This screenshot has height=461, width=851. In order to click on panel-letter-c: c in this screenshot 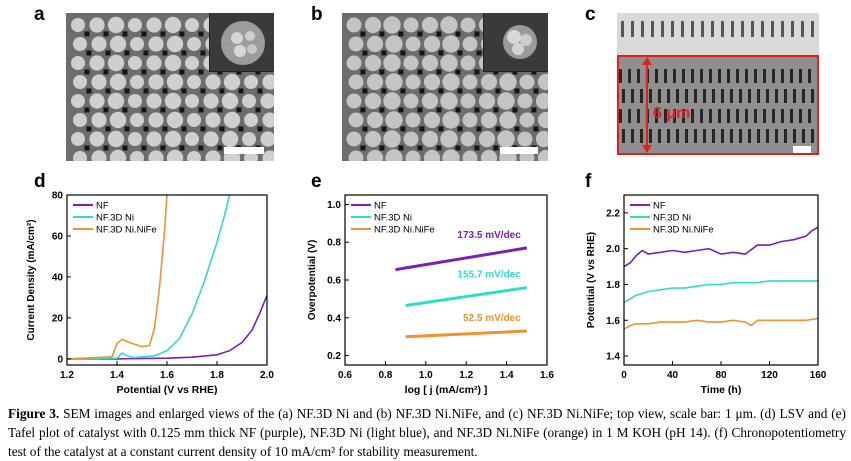, I will do `click(590, 14)`.